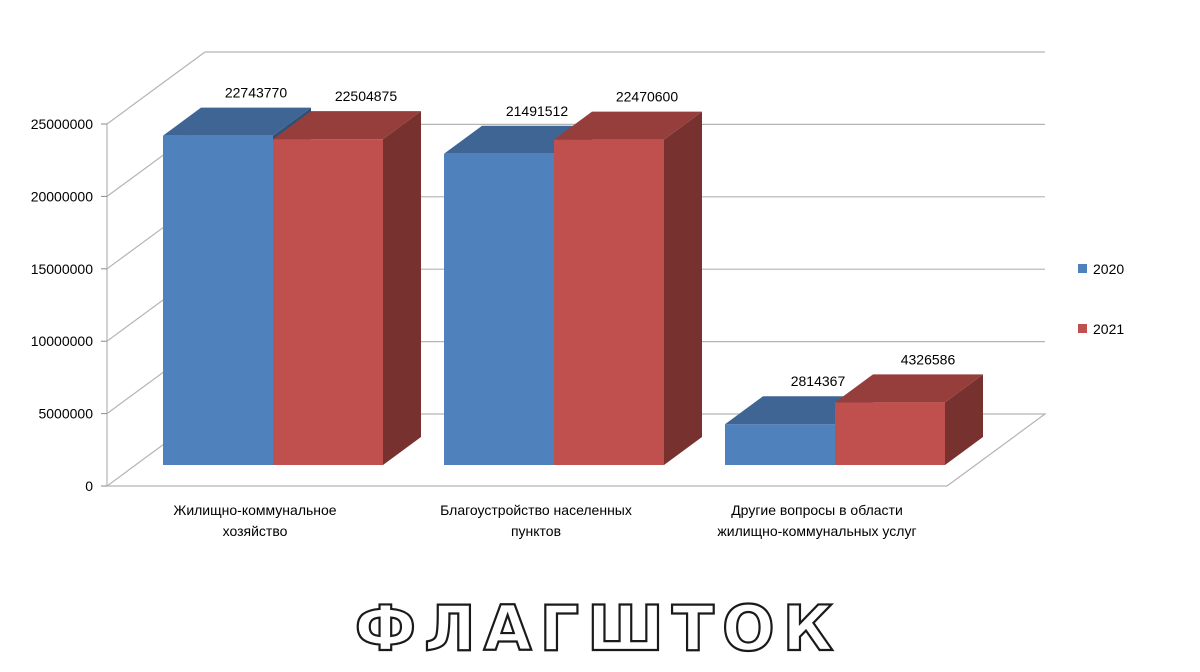  What do you see at coordinates (816, 531) in the screenshot?
I see `category-label-line: жилищно-коммунальных услуг` at bounding box center [816, 531].